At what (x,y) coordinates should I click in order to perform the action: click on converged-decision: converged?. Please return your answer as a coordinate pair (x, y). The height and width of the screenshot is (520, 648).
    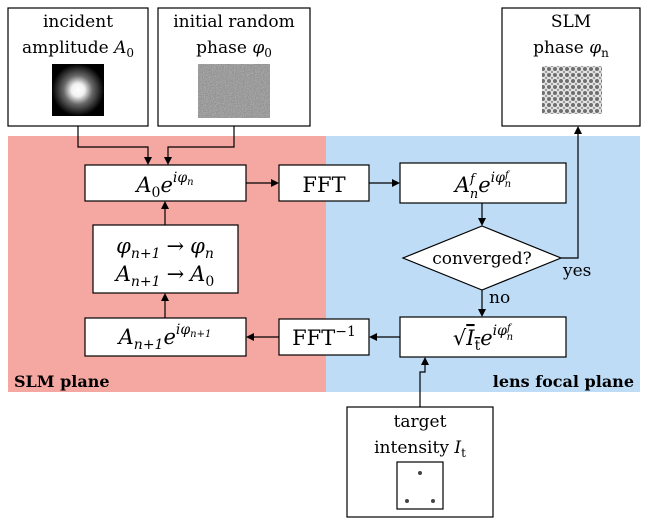
    Looking at the image, I should click on (482, 258).